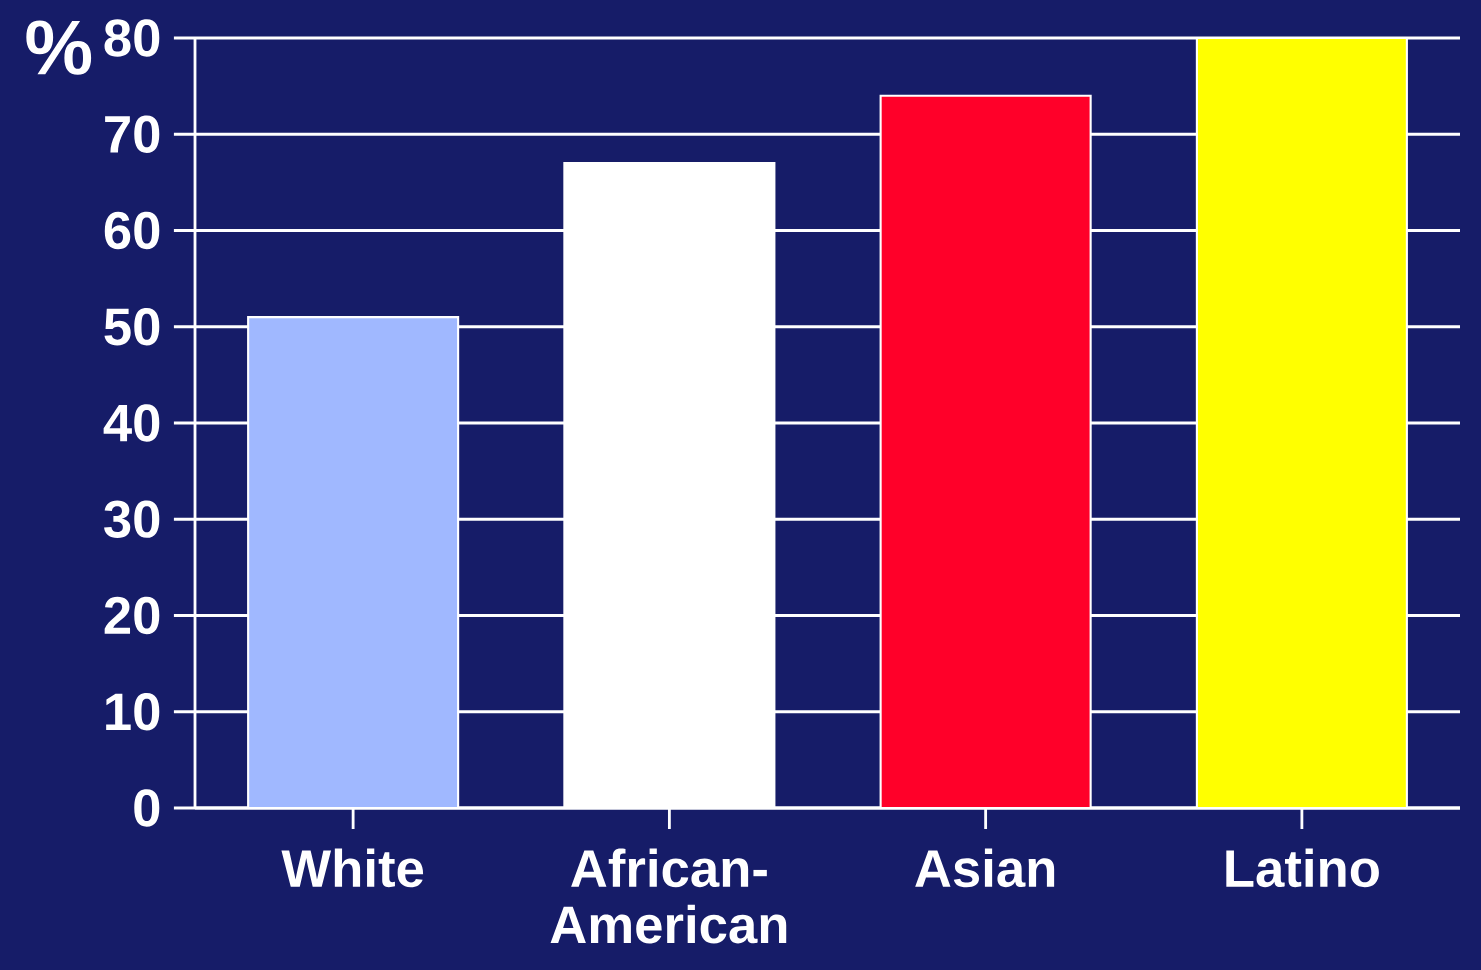 The height and width of the screenshot is (970, 1481). What do you see at coordinates (131, 423) in the screenshot?
I see `y-tick-label: 40` at bounding box center [131, 423].